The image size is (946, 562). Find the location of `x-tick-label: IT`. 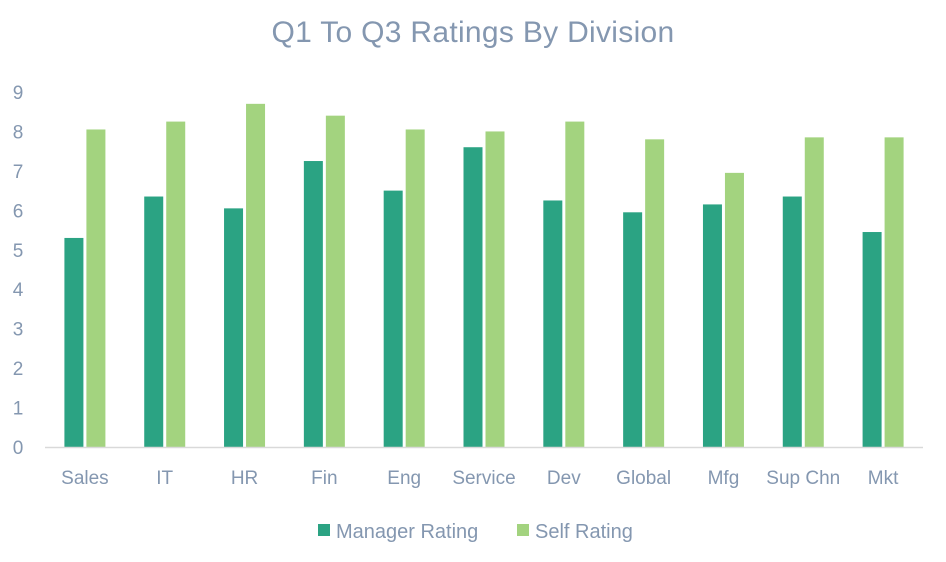

x-tick-label: IT is located at coordinates (164, 478).